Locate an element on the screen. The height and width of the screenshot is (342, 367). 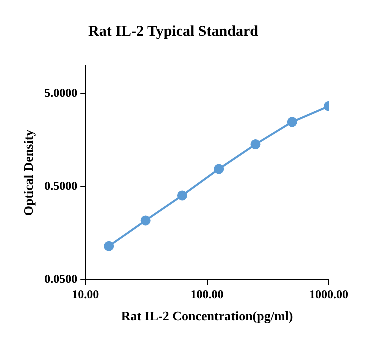
y-tick-label: 0.5000 is located at coordinates (61, 186).